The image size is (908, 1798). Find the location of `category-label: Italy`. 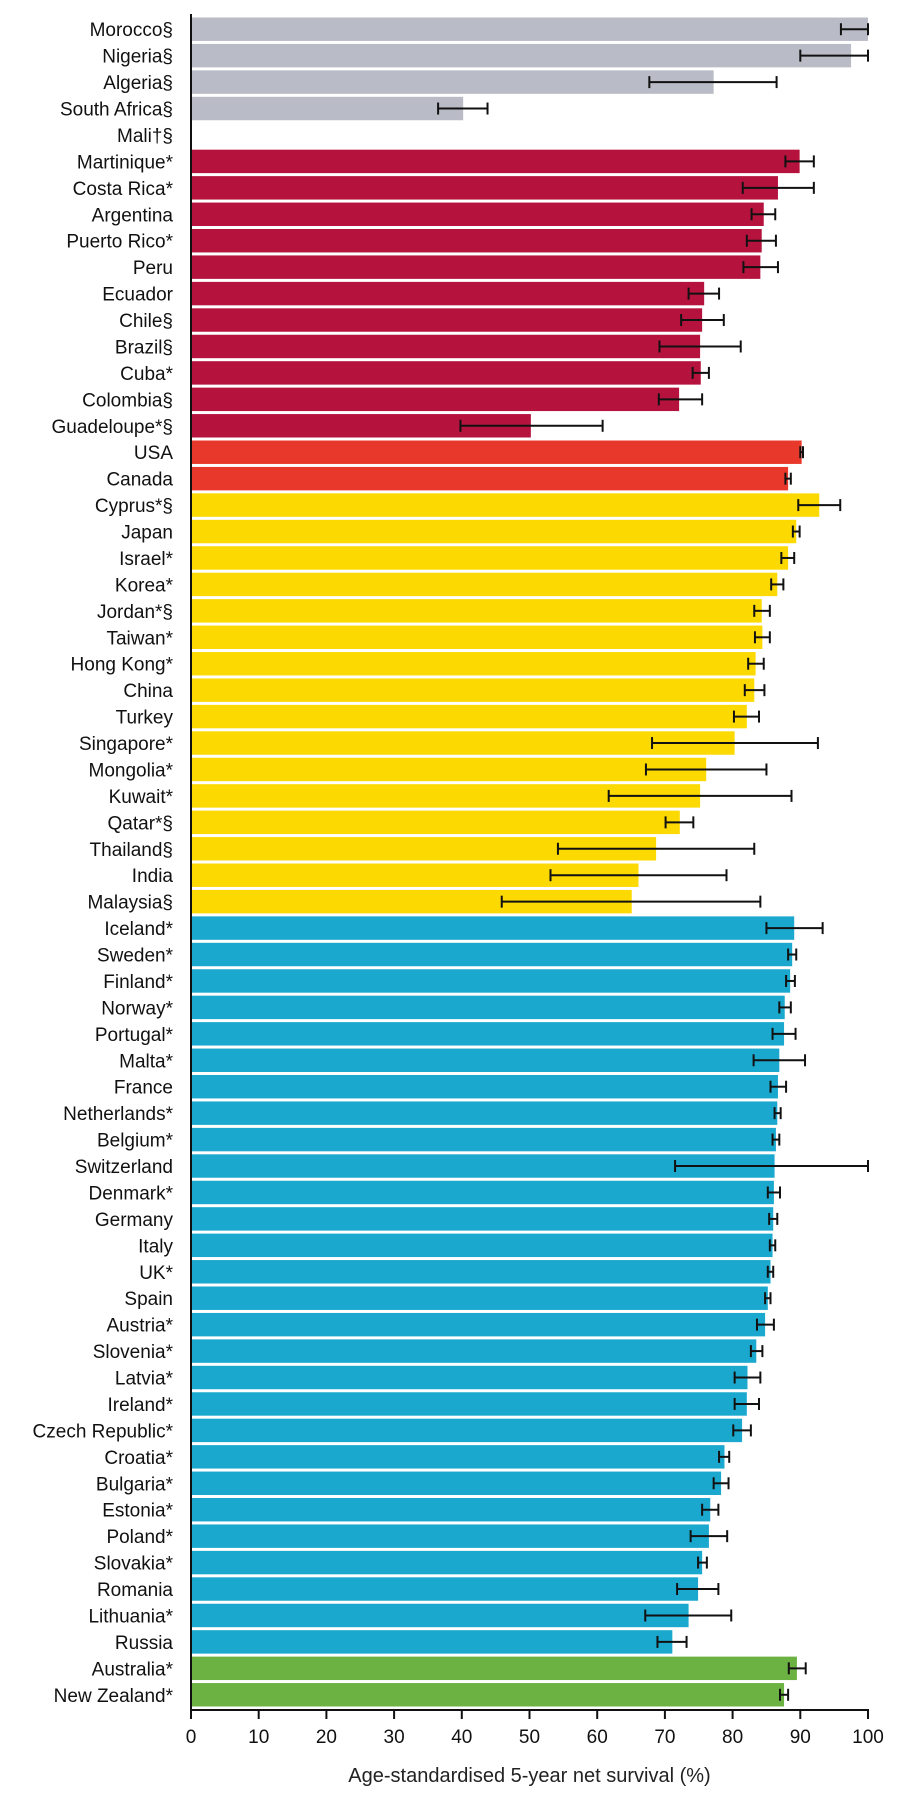

category-label: Italy is located at coordinates (155, 1246).